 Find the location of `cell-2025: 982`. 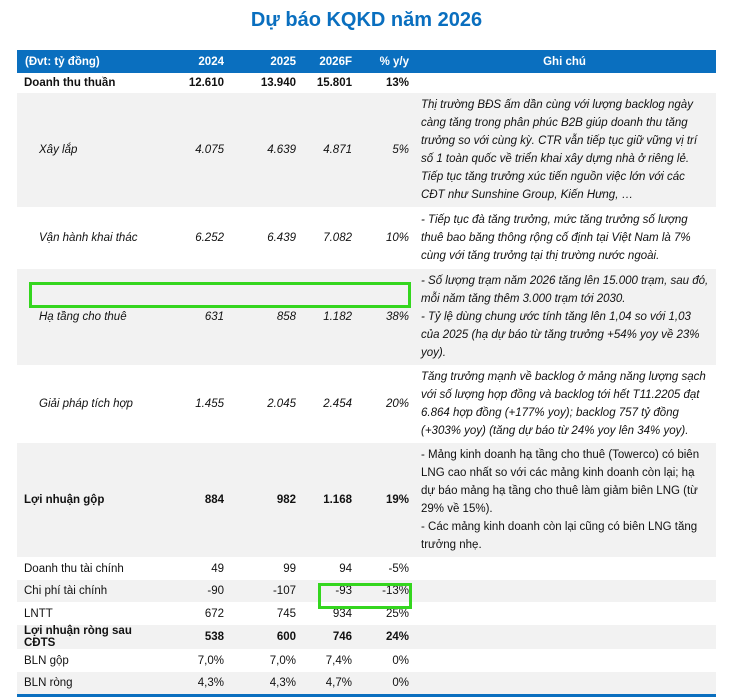

cell-2025: 982 is located at coordinates (264, 500).